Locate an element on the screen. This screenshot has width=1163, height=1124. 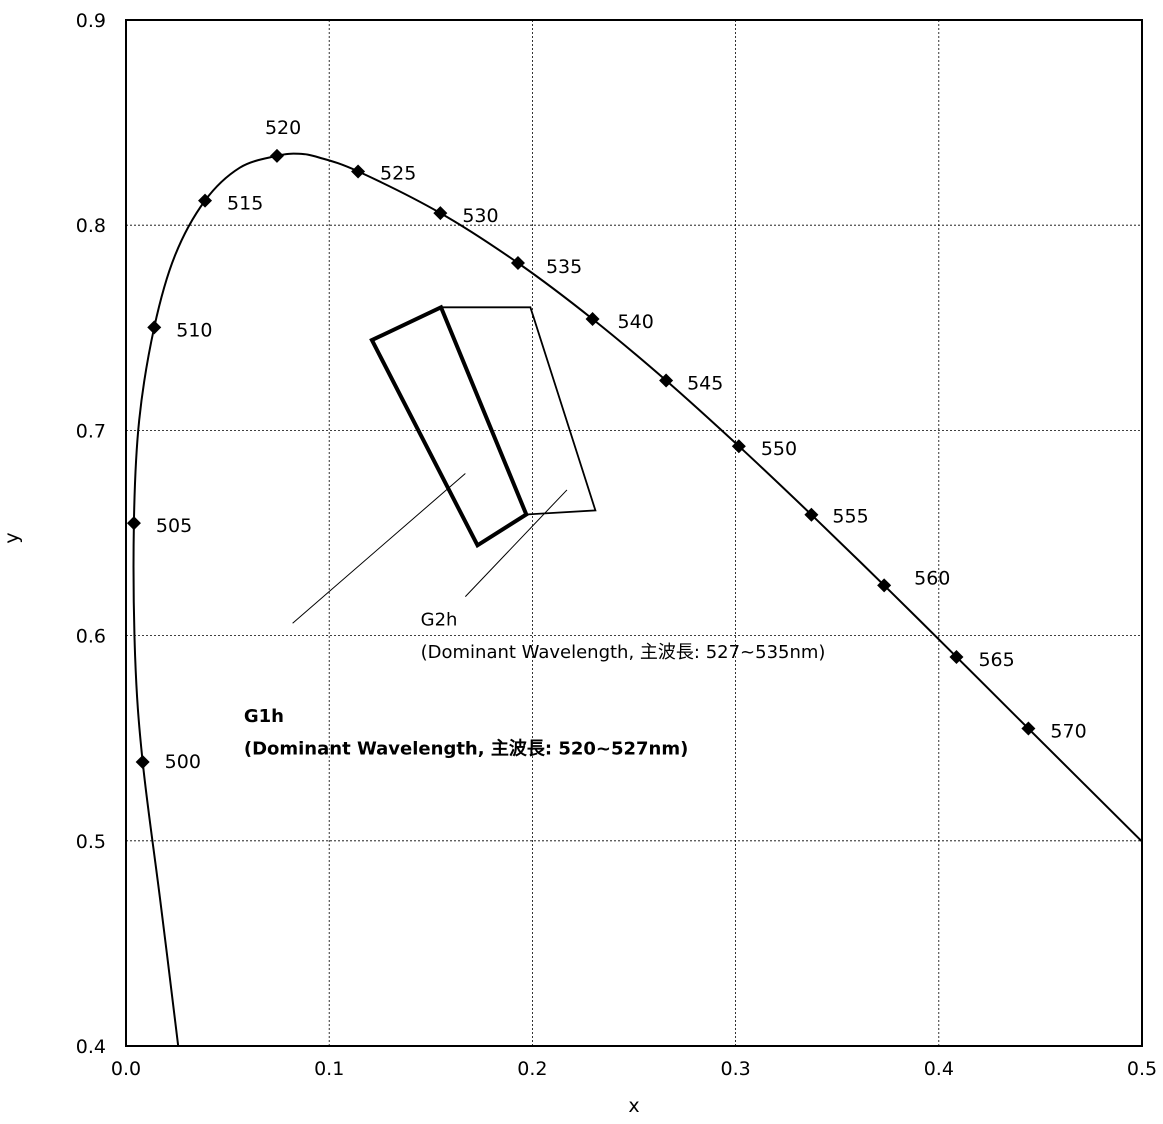
wavelength-label-530: 530 is located at coordinates (480, 216).